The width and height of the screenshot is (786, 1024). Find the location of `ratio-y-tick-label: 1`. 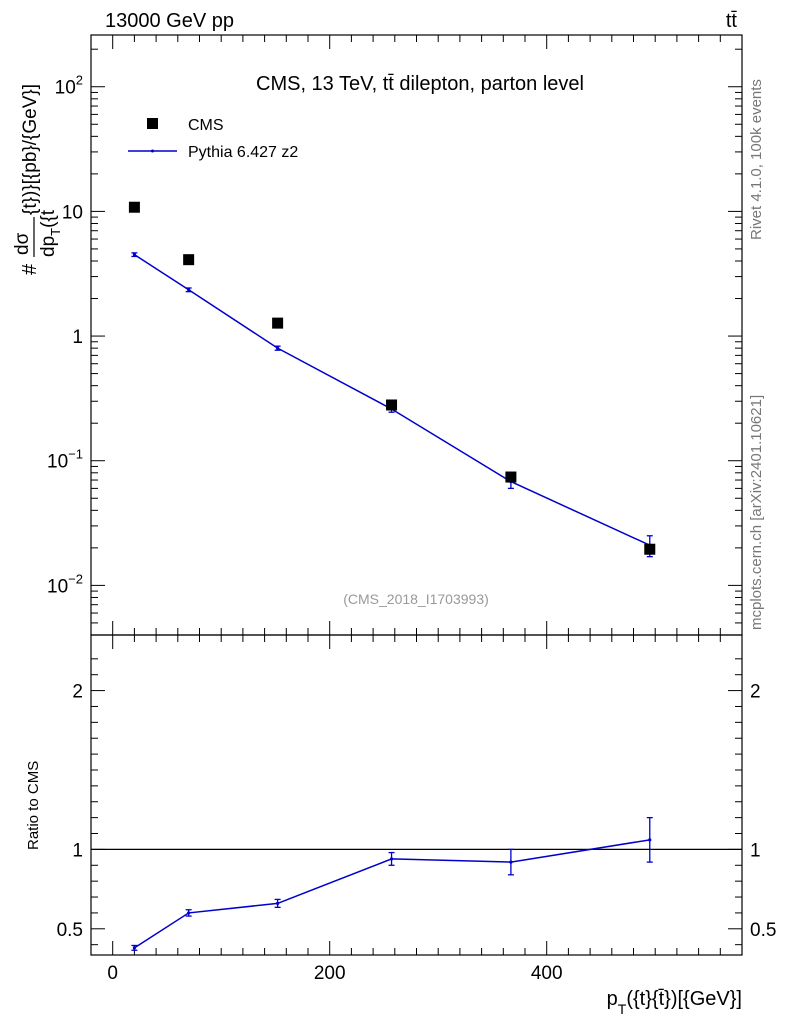

ratio-y-tick-label: 1 is located at coordinates (77, 850).